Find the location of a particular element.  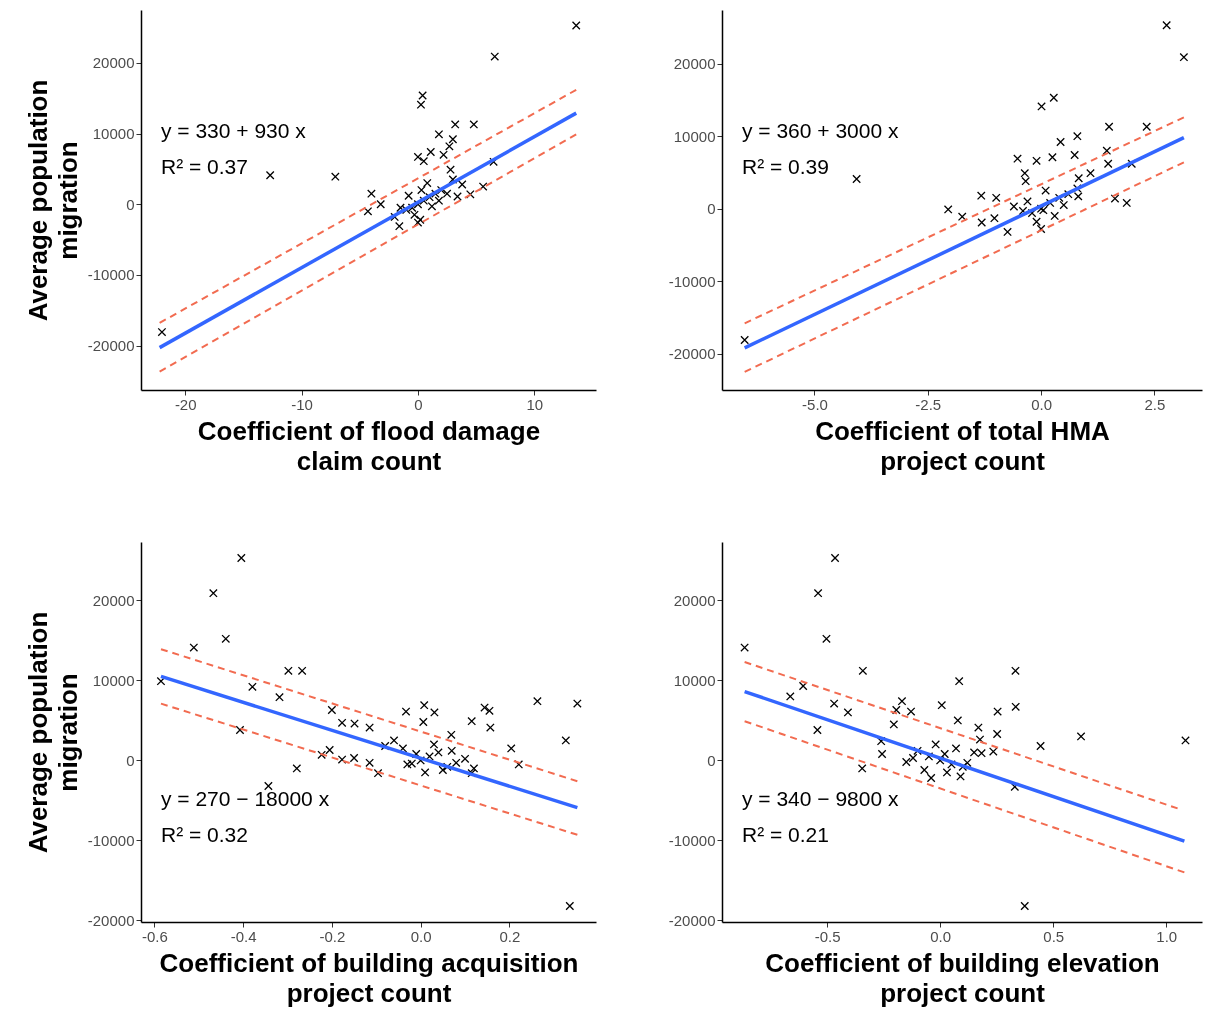

x-tick-label: 10 is located at coordinates (535, 404).